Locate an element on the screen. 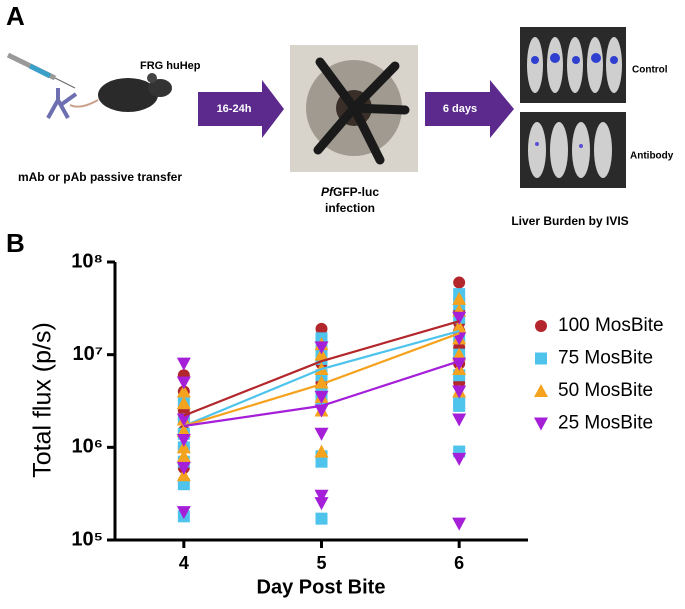 Image resolution: width=685 pixels, height=609 pixels. x-tick-label: 4 is located at coordinates (184, 563).